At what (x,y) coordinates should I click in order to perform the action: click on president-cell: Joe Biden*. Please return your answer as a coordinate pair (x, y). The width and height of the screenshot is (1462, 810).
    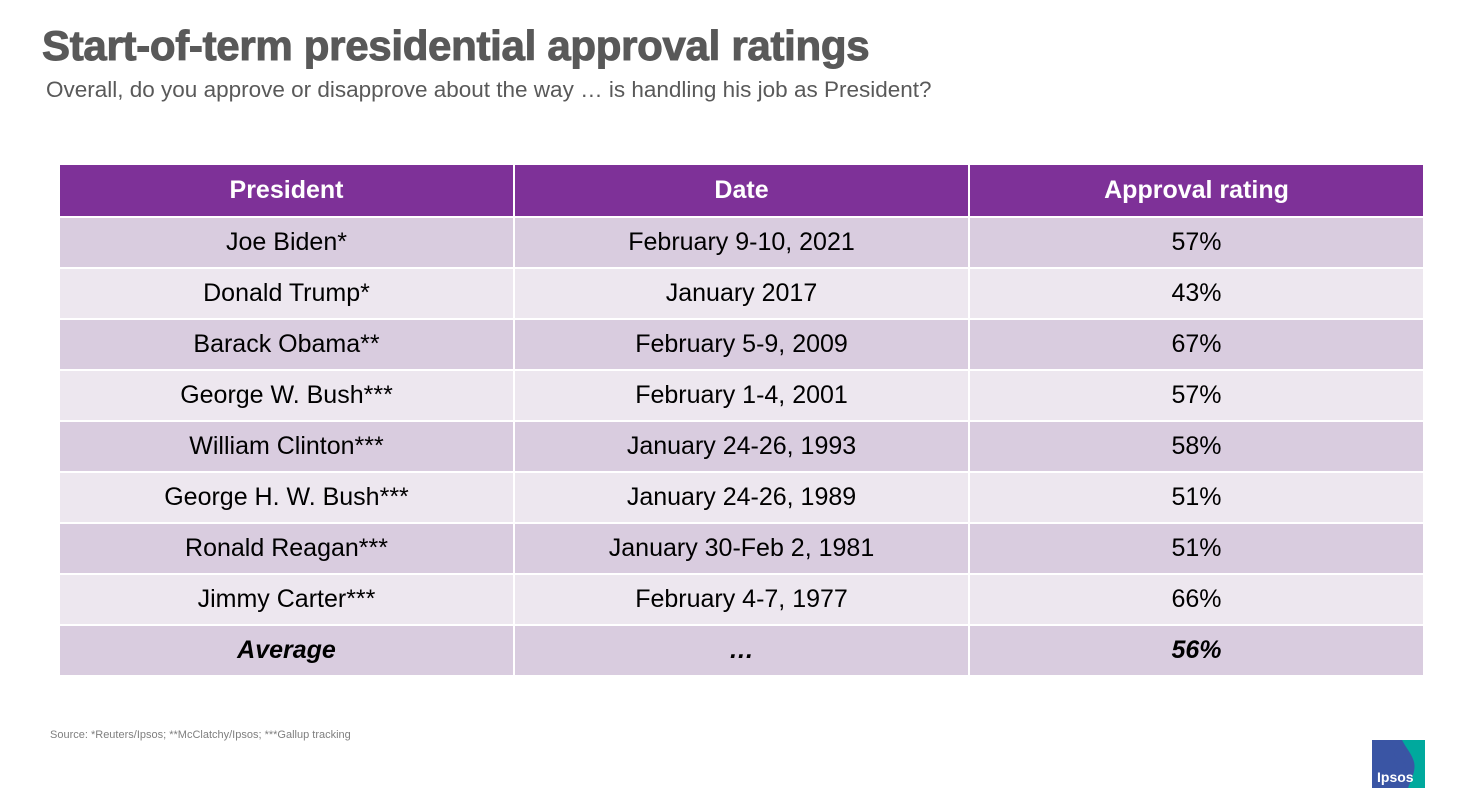
    Looking at the image, I should click on (286, 242).